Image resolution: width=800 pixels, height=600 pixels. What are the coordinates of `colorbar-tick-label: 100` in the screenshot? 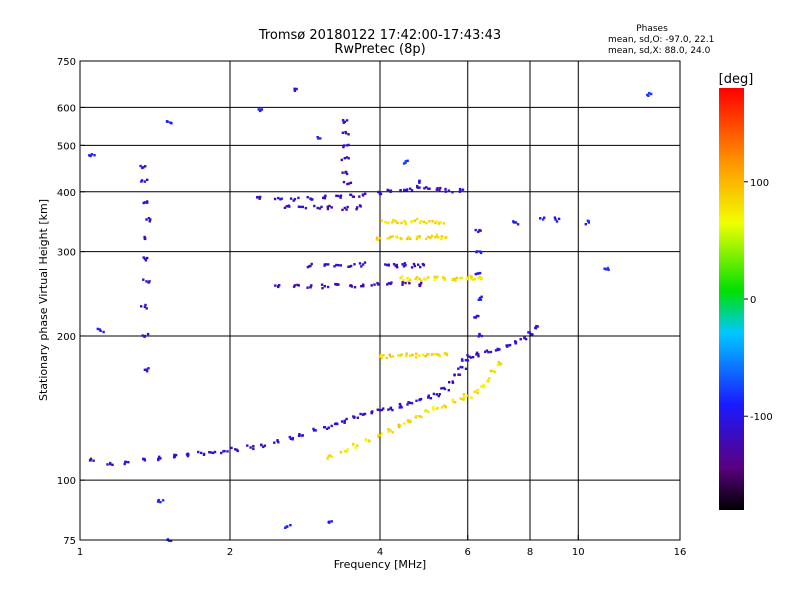 It's located at (759, 183).